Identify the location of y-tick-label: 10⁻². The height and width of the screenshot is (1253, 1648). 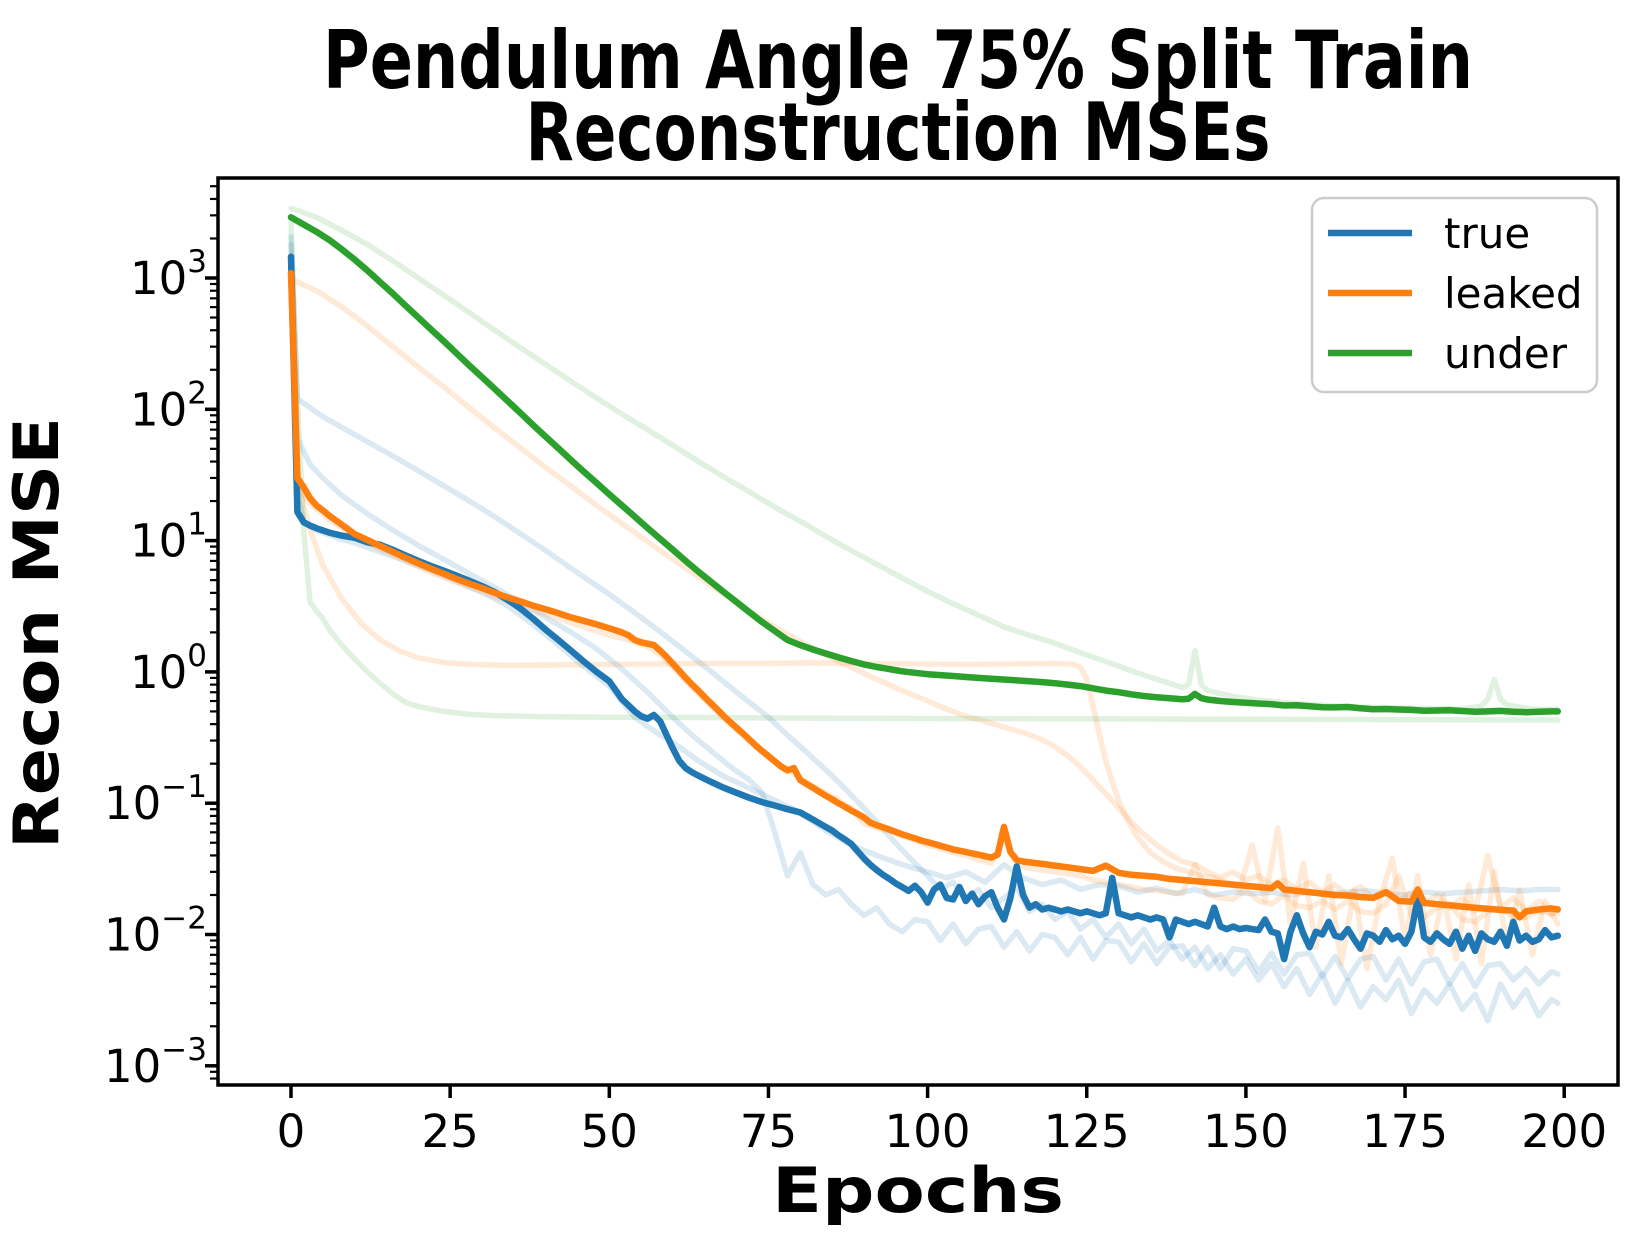
(155, 931).